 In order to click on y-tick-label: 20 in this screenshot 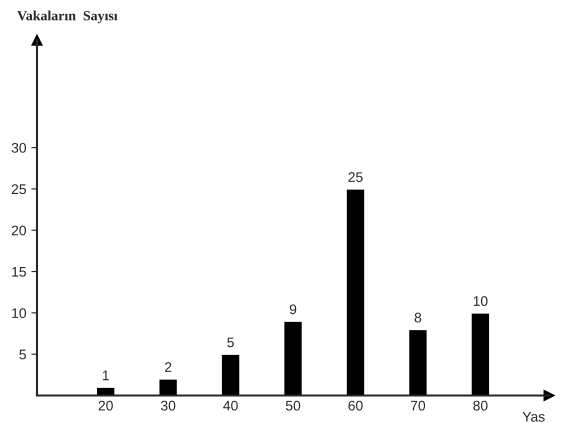, I will do `click(19, 231)`.